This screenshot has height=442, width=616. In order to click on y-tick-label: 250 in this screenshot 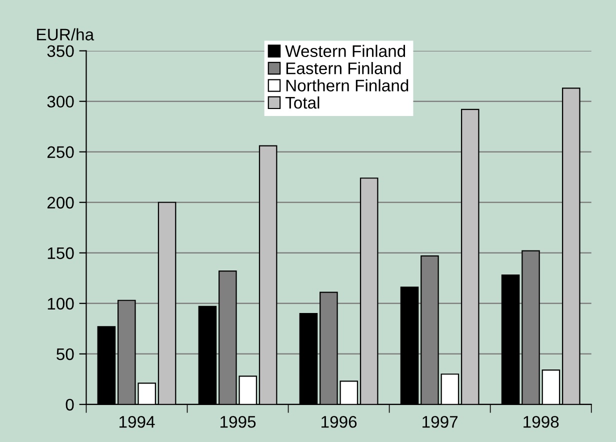, I will do `click(60, 152)`.